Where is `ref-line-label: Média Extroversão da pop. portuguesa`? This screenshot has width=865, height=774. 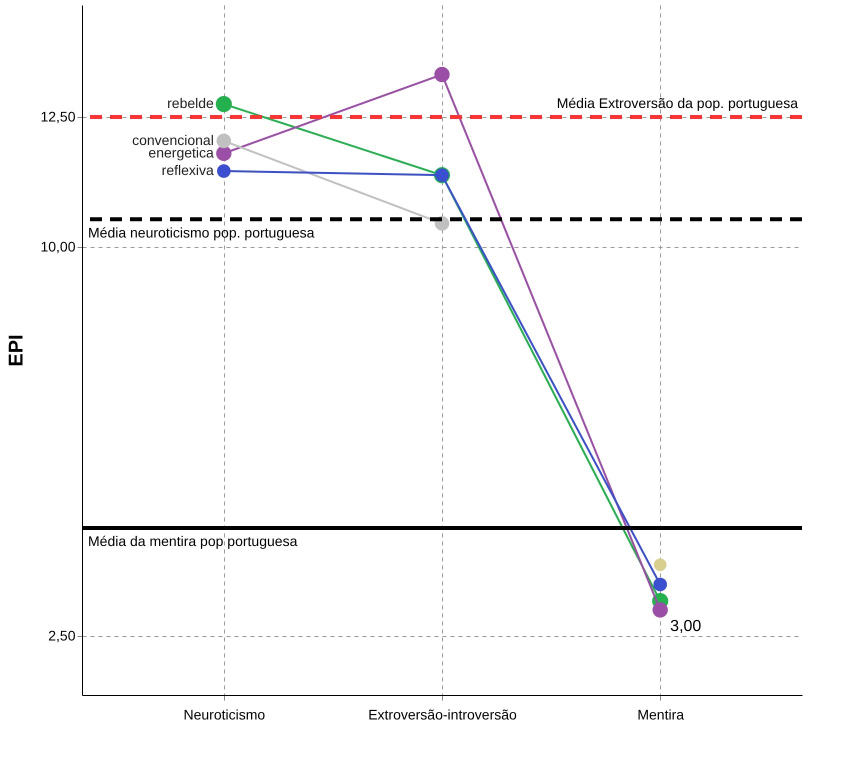 ref-line-label: Média Extroversão da pop. portuguesa is located at coordinates (677, 103).